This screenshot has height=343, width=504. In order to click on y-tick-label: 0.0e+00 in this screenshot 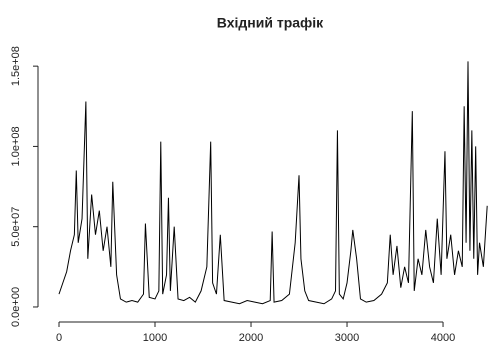, I will do `click(16, 307)`.